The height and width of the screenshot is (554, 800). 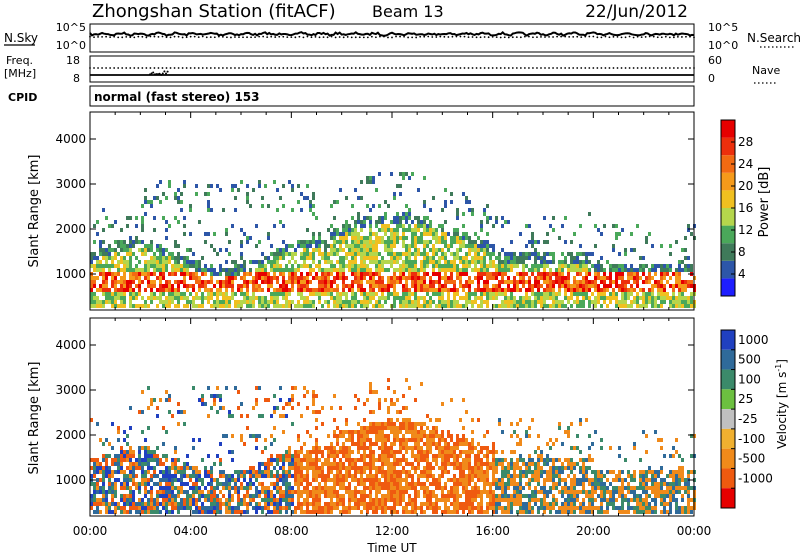 What do you see at coordinates (20, 73) in the screenshot?
I see `freq-label-line2: [MHz]` at bounding box center [20, 73].